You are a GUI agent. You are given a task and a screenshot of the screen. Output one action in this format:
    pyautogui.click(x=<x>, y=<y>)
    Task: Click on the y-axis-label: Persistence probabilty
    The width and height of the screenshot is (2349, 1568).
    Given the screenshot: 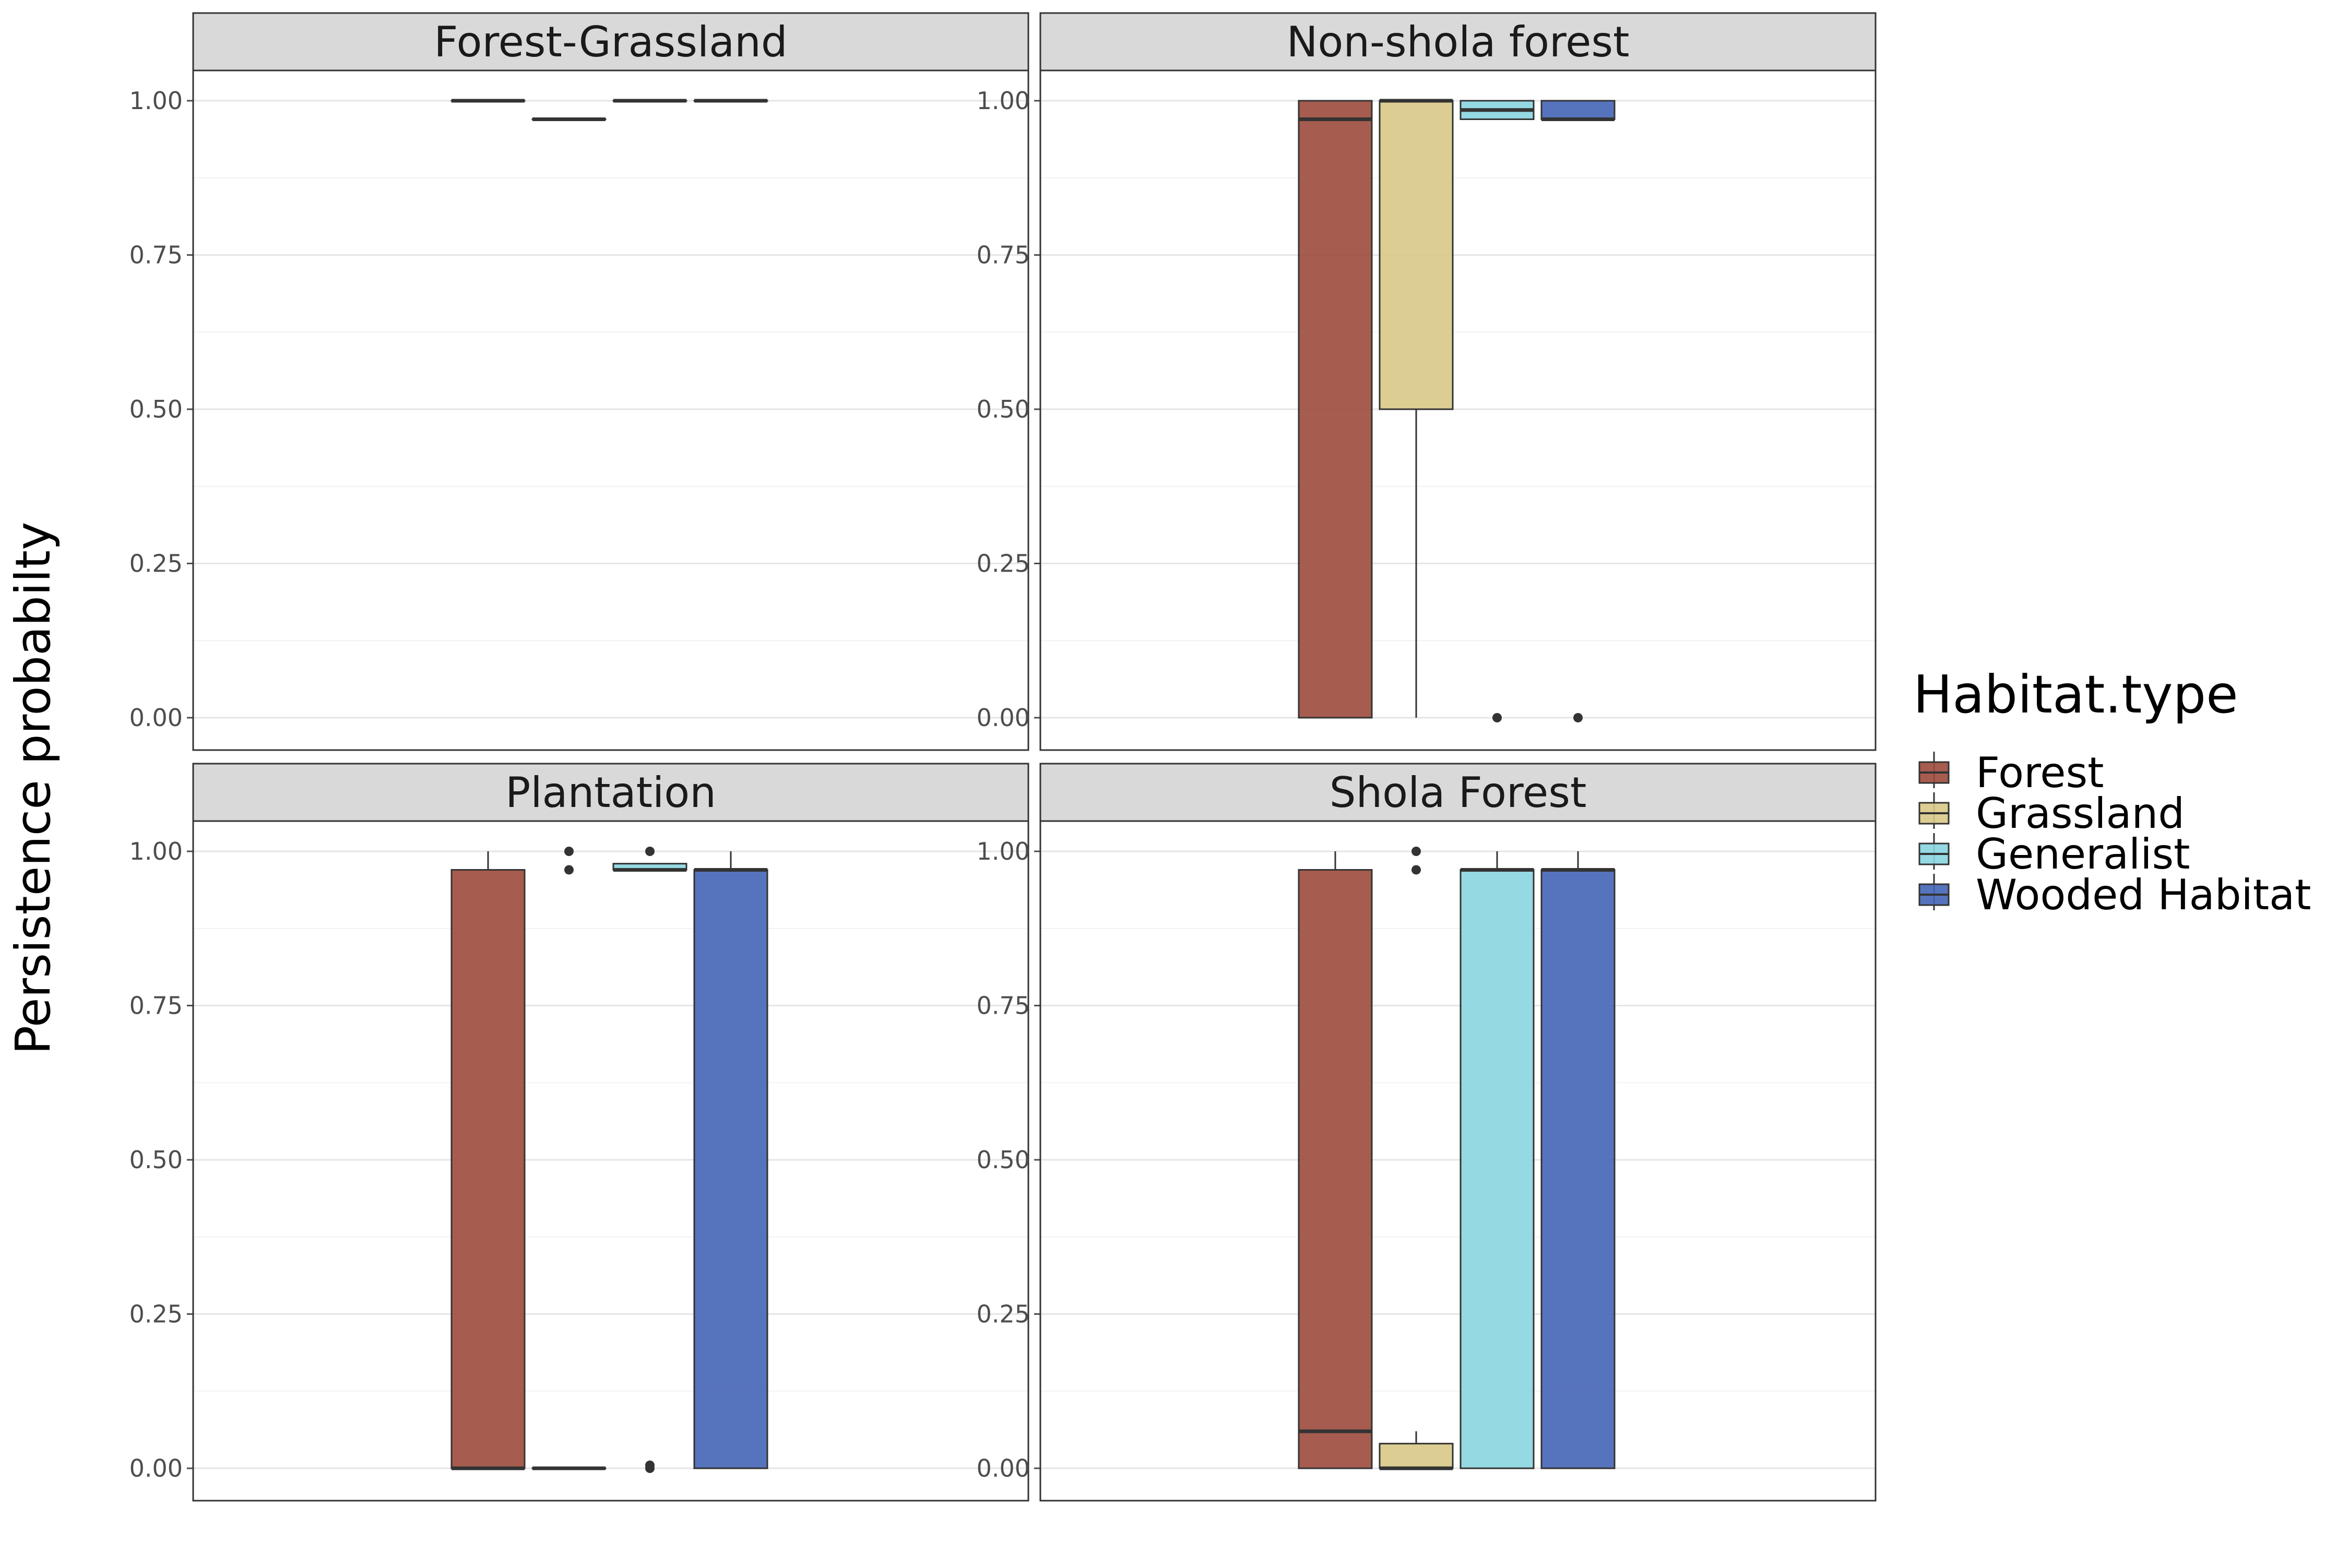 What is the action you would take?
    pyautogui.click(x=33, y=788)
    